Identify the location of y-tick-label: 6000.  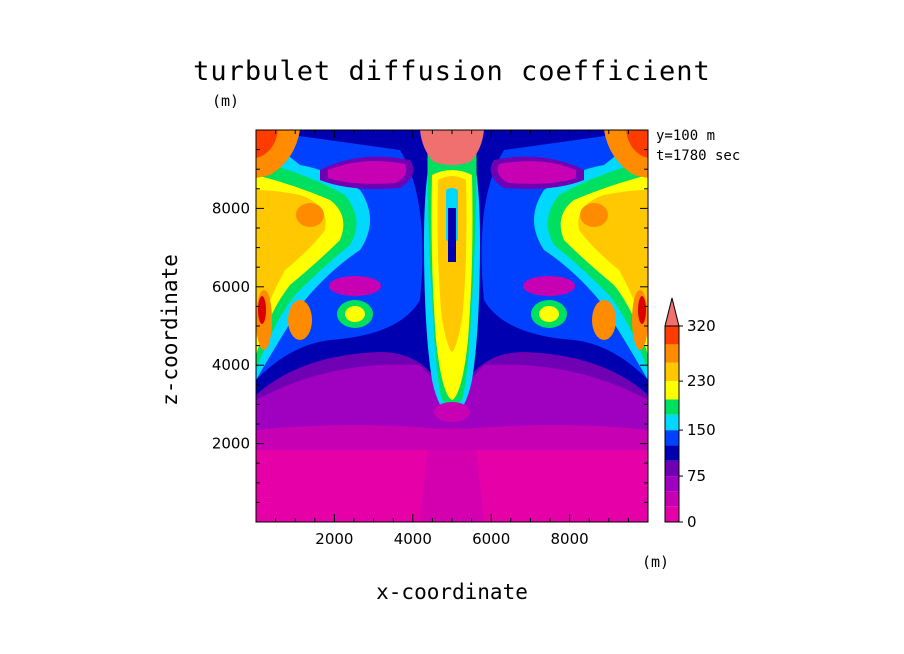
(231, 287).